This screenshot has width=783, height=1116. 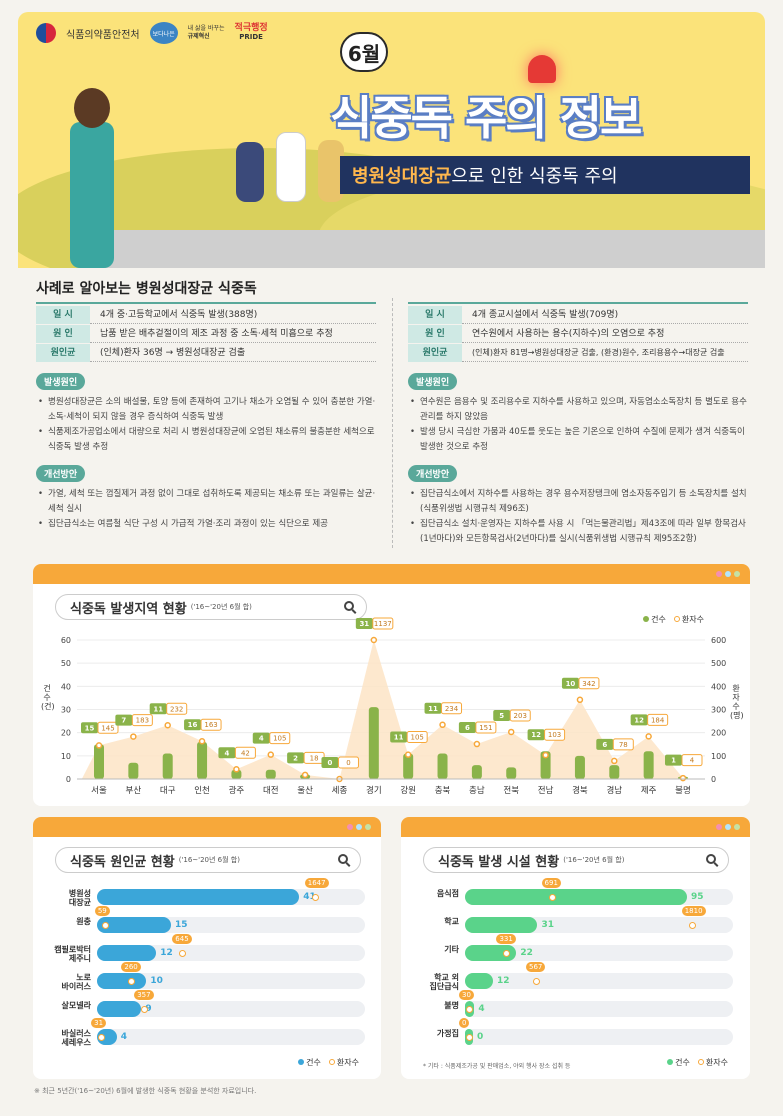 I want to click on bar-row: 음식점 95 691, so click(x=585, y=892).